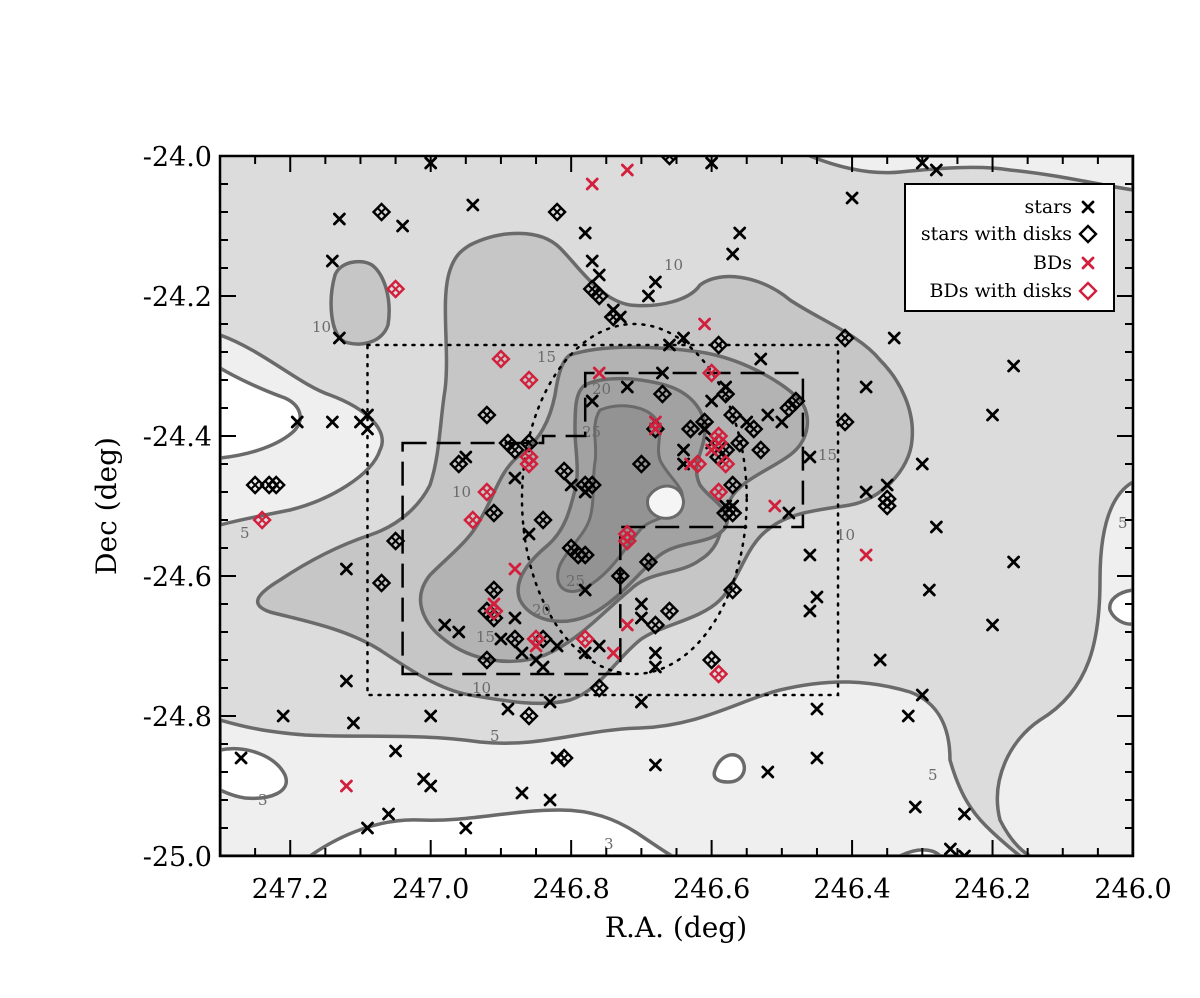  I want to click on region-polygon, so click(603, 523).